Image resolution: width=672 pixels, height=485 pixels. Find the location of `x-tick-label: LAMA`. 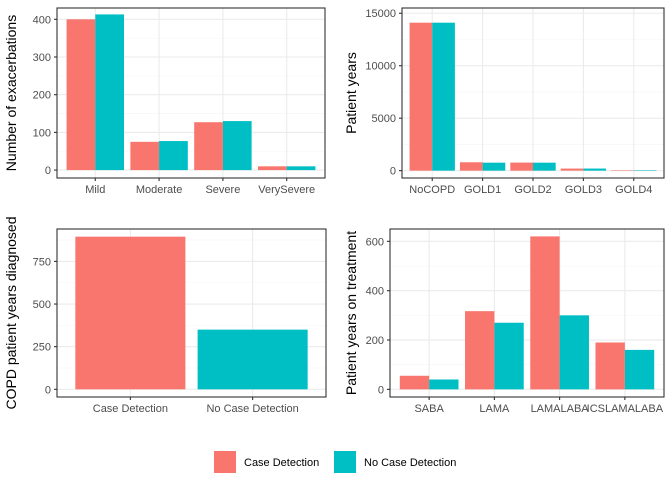

x-tick-label: LAMA is located at coordinates (494, 409).